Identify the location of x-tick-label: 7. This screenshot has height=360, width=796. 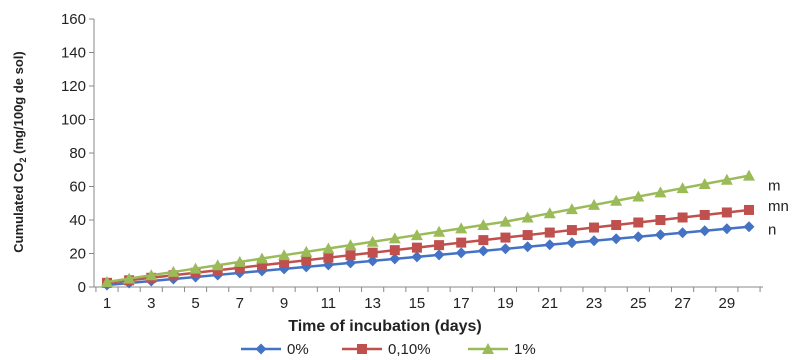
(240, 303).